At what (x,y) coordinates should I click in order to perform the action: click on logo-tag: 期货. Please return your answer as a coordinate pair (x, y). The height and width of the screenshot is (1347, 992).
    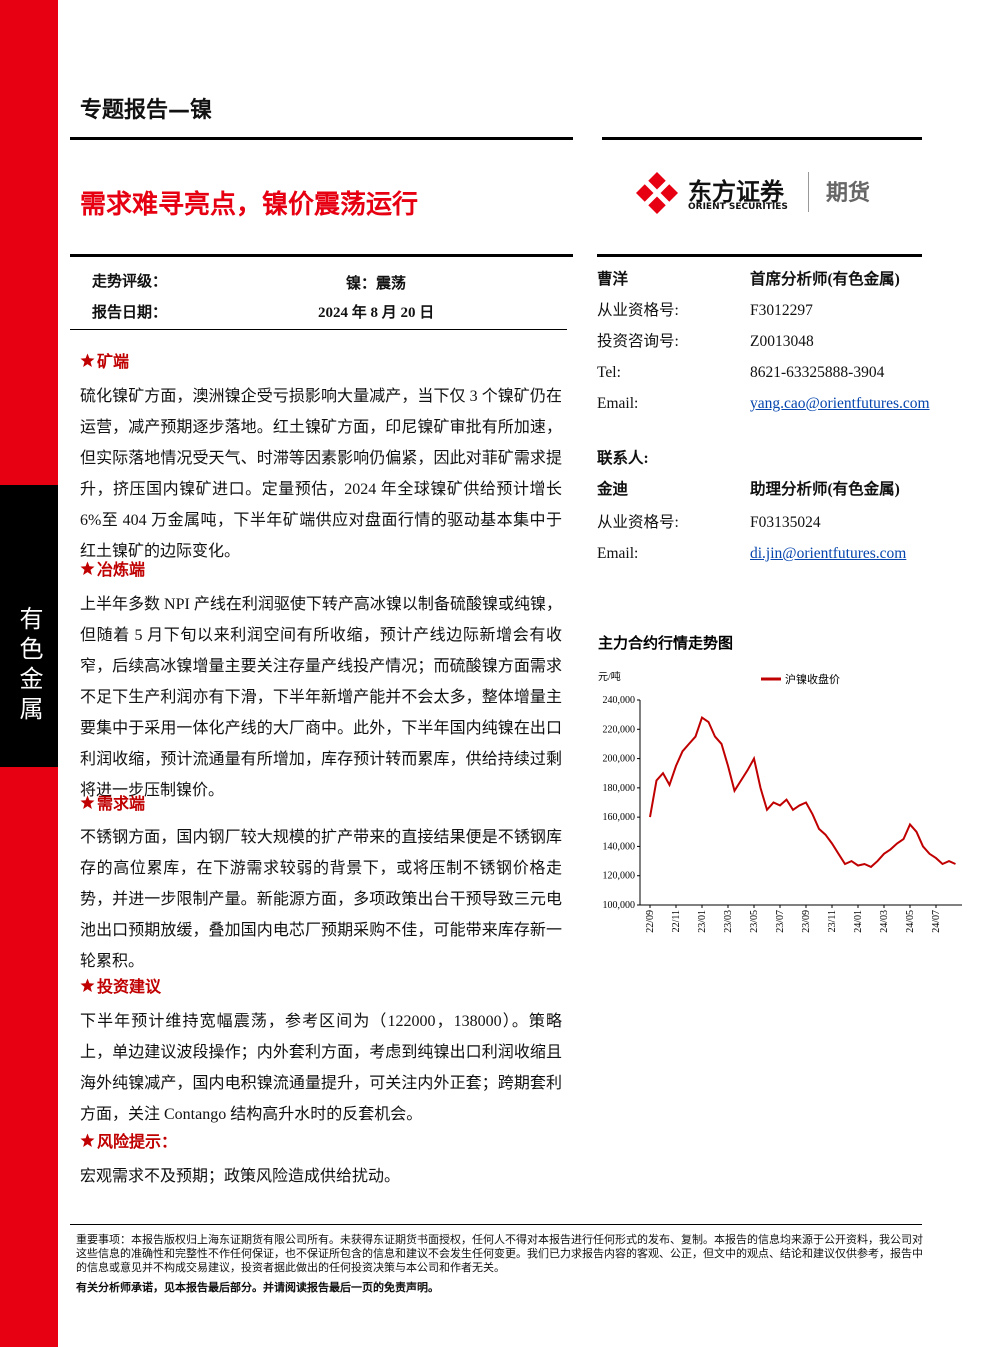
    Looking at the image, I should click on (848, 193).